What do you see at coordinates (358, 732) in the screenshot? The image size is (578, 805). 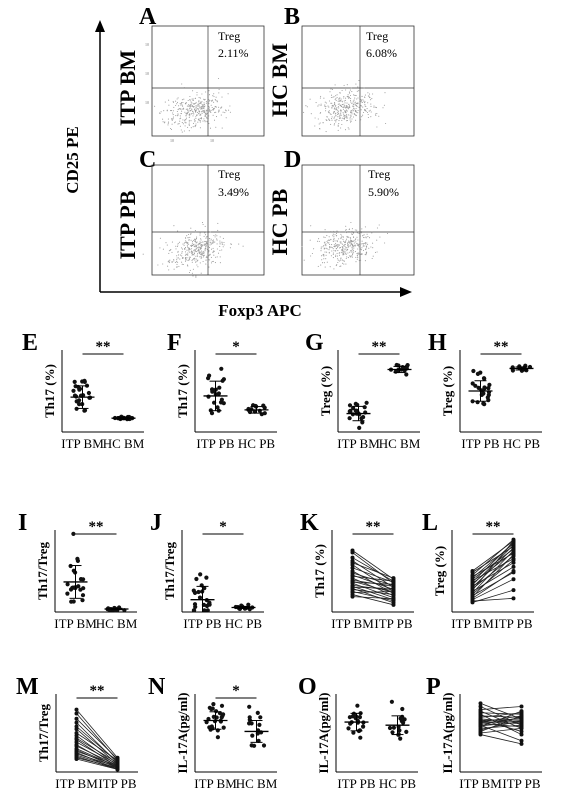 I see `panel-o: OIL-17A(pg/ml) ITP PB HC PB` at bounding box center [358, 732].